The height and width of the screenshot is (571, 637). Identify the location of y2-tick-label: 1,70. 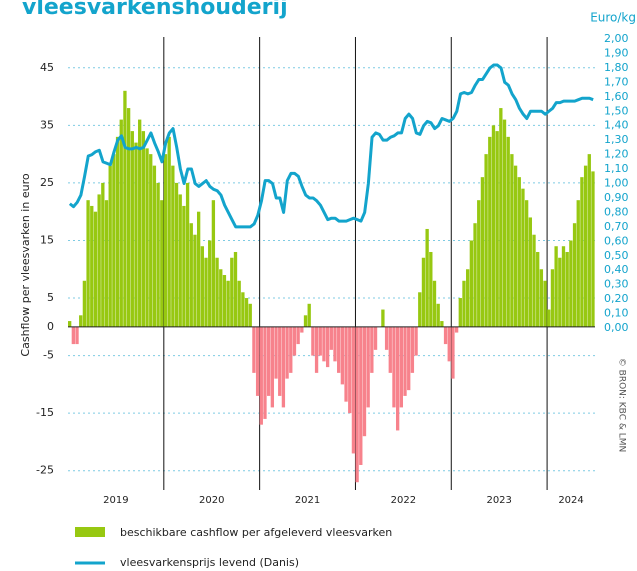
(616, 81).